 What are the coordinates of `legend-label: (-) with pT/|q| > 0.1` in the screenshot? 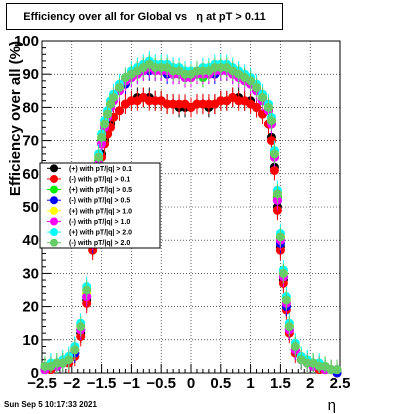 It's located at (99, 179).